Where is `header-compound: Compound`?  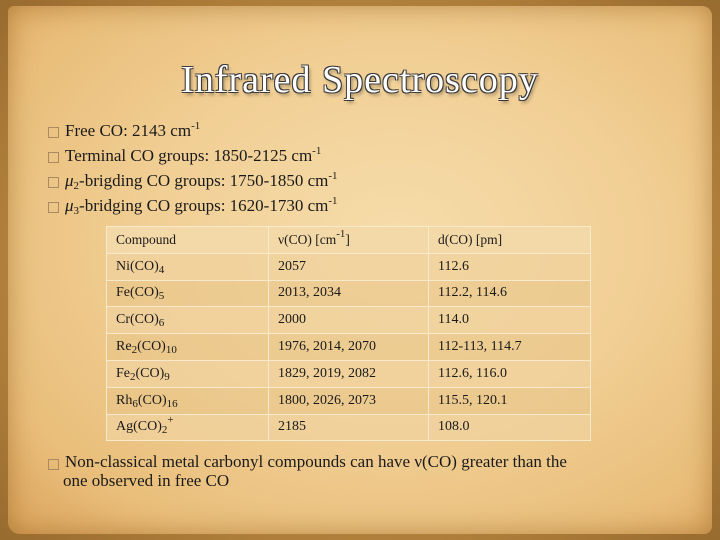 header-compound: Compound is located at coordinates (187, 240).